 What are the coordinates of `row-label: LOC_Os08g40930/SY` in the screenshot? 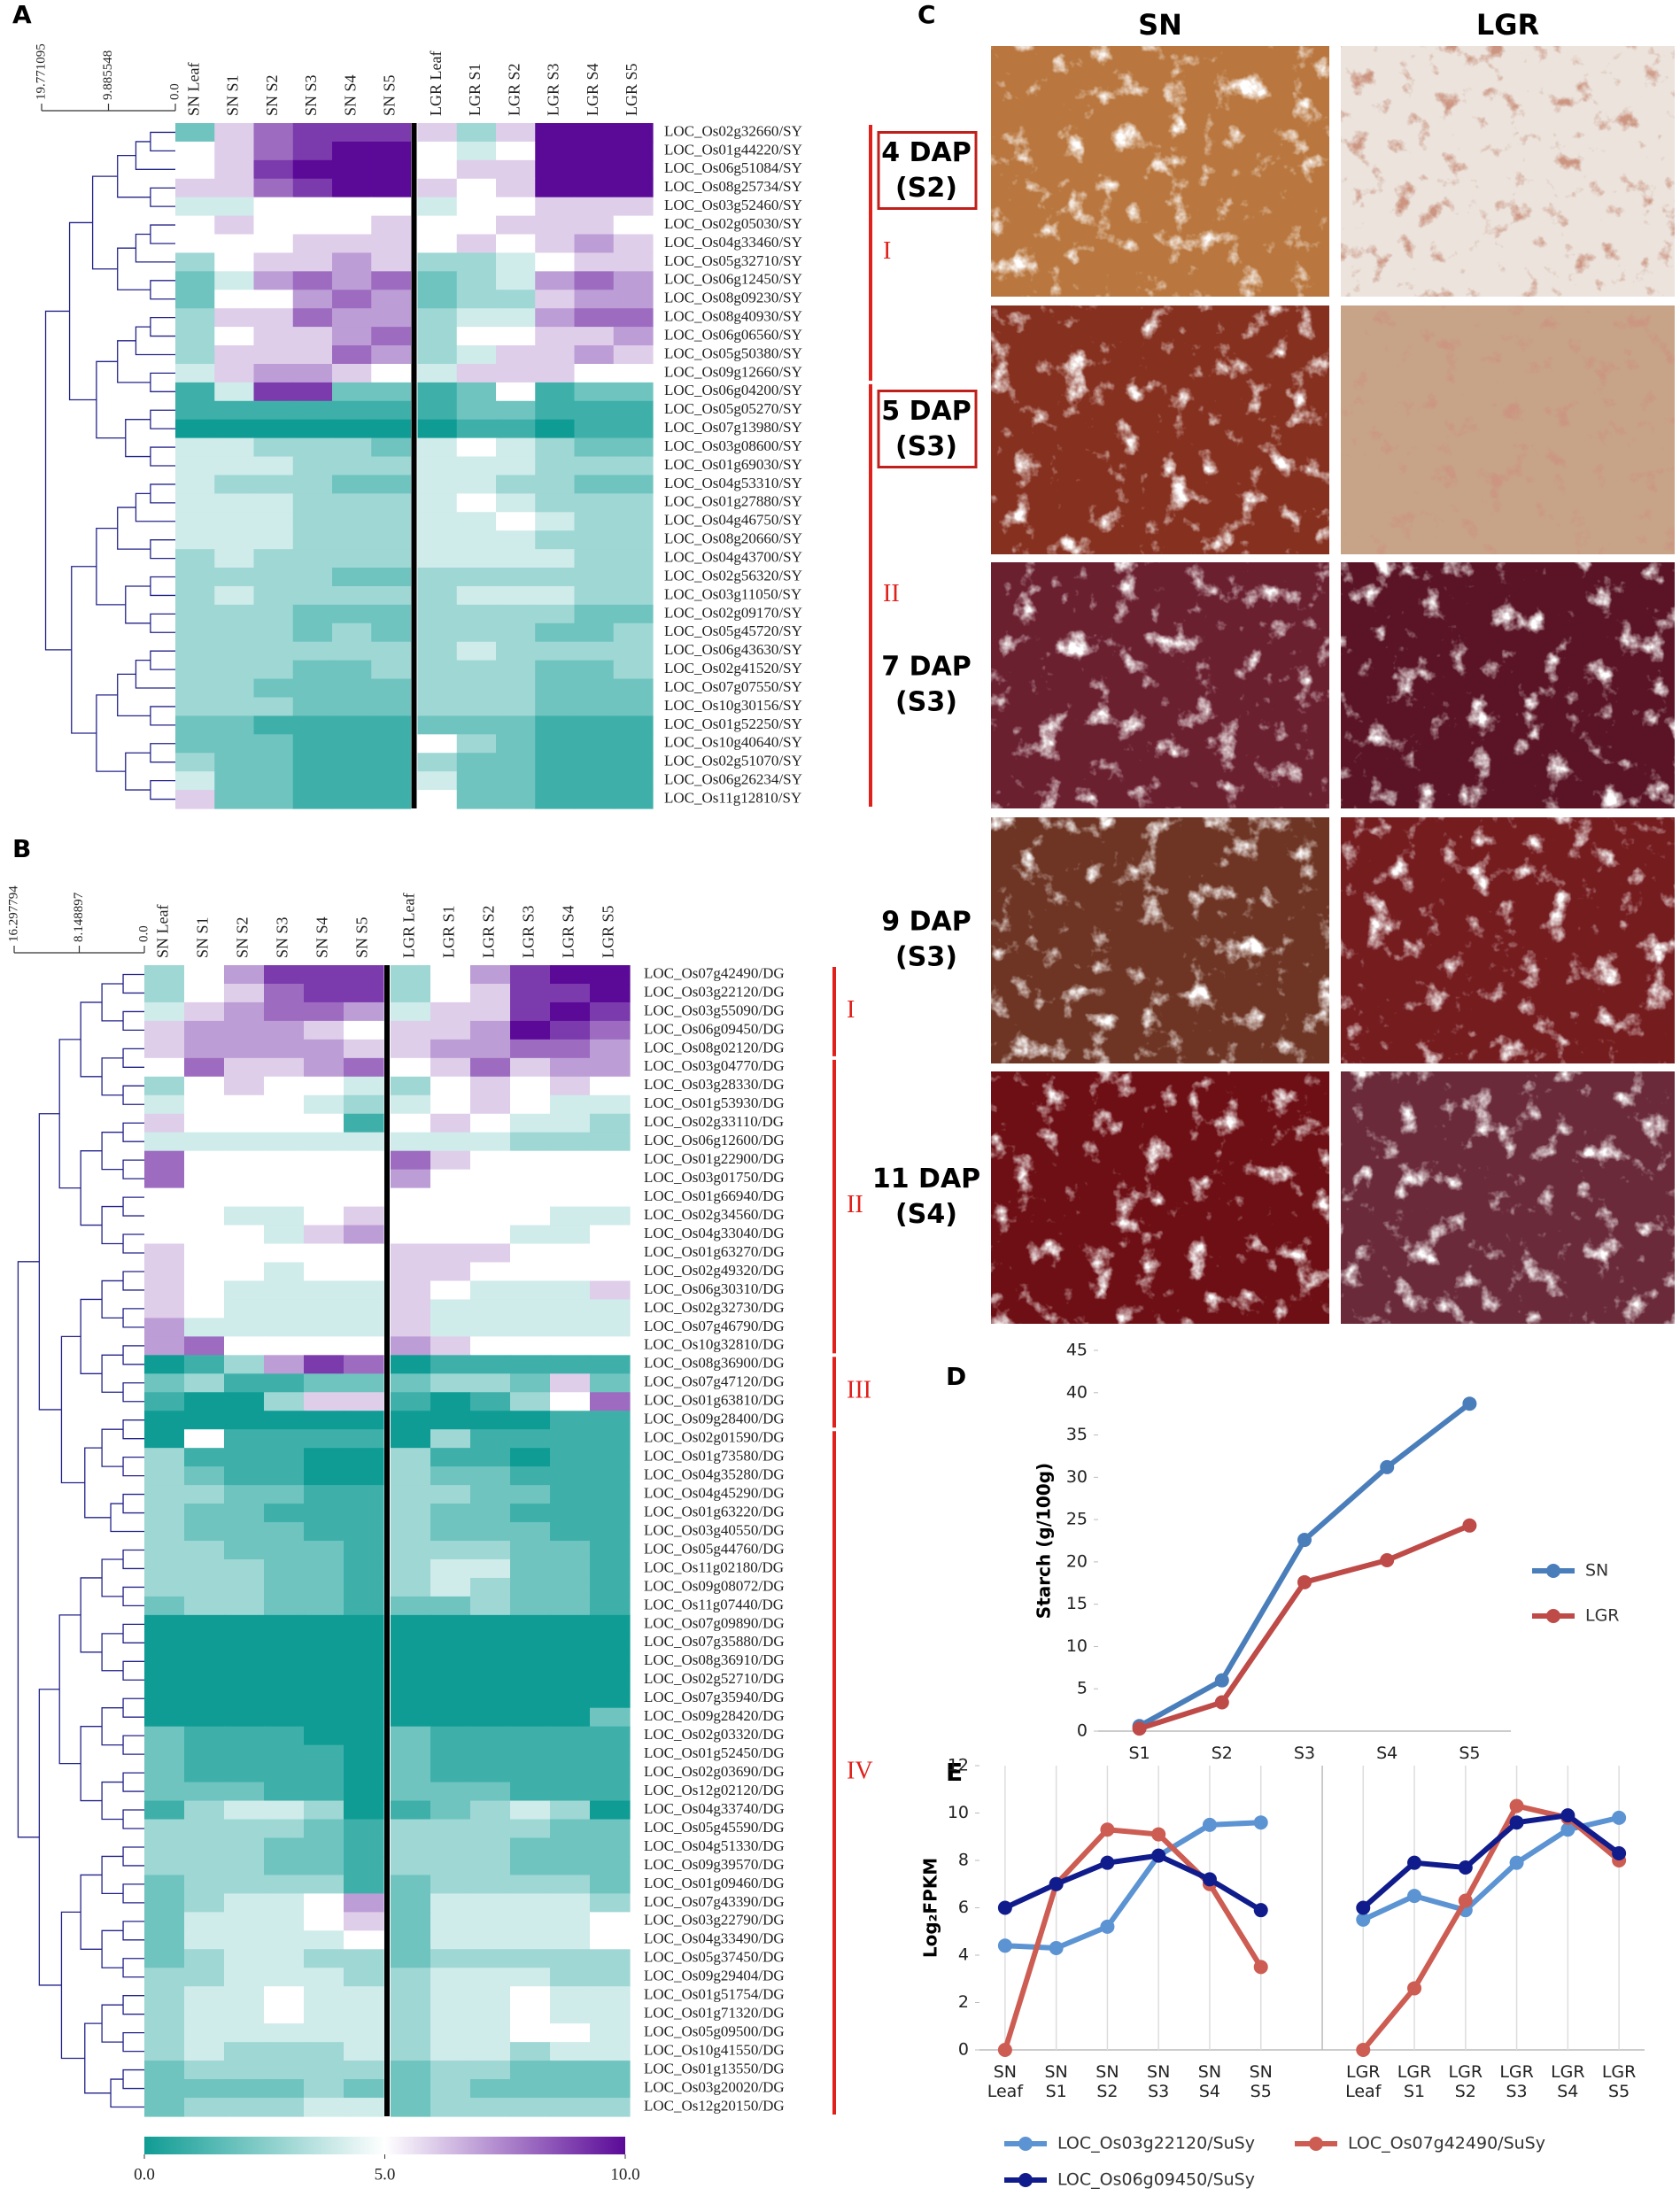 It's located at (733, 316).